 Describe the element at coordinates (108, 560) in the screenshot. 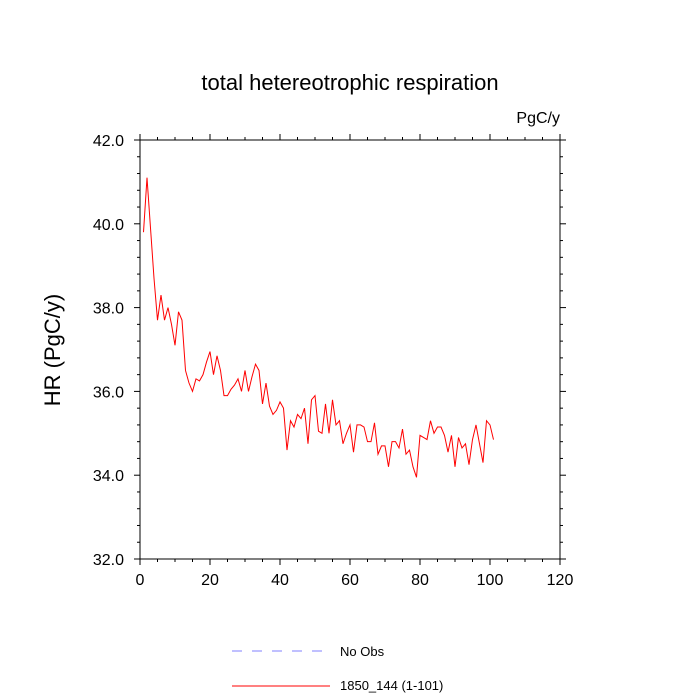

I see `y-tick-label: 32.0` at that location.